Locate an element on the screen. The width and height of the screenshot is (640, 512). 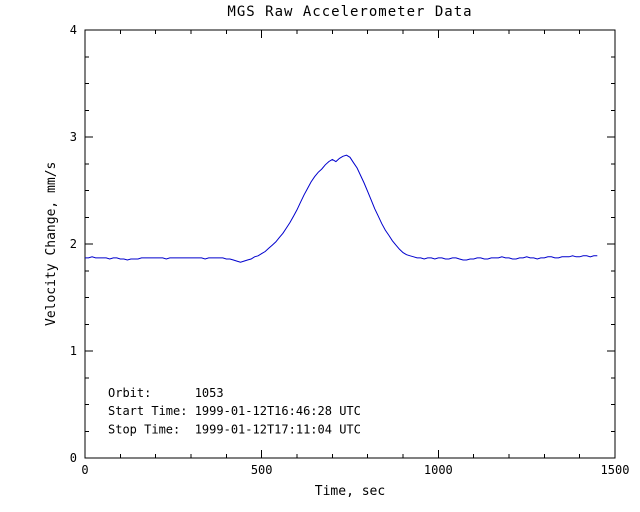
y-tick-label: 2 is located at coordinates (73, 244).